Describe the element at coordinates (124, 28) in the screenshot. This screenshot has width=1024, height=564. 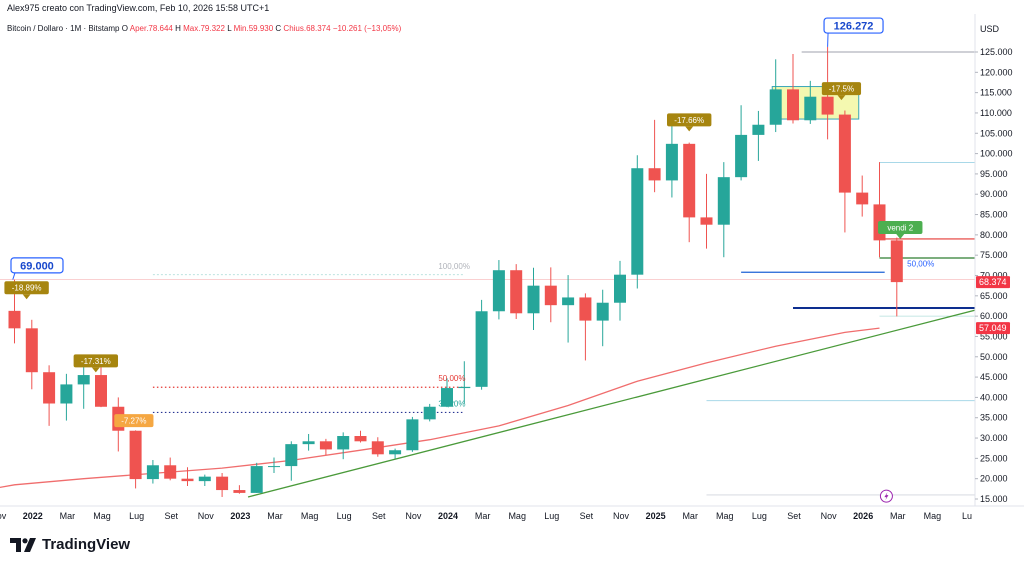
I see `open-label: O` at that location.